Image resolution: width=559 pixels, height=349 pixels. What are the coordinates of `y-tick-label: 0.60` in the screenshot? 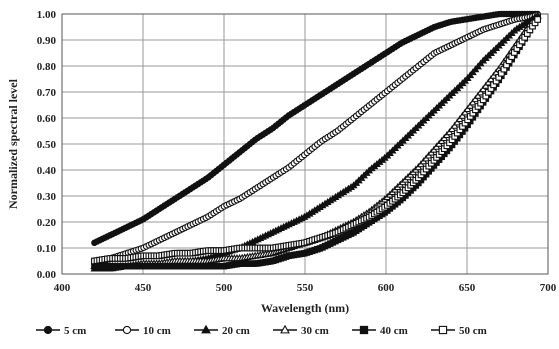 It's located at (47, 119).